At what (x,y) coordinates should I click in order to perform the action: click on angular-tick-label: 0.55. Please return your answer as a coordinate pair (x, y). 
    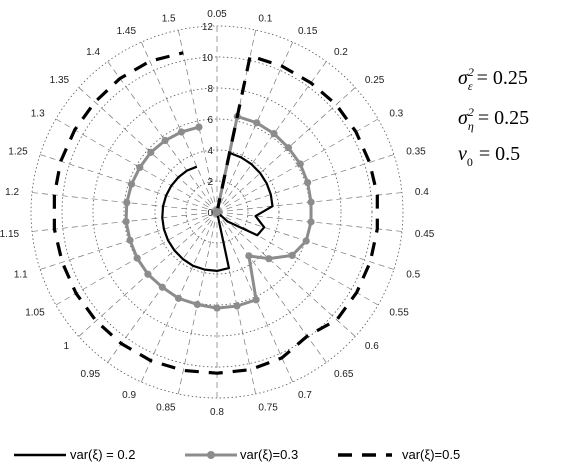
    Looking at the image, I should click on (399, 313).